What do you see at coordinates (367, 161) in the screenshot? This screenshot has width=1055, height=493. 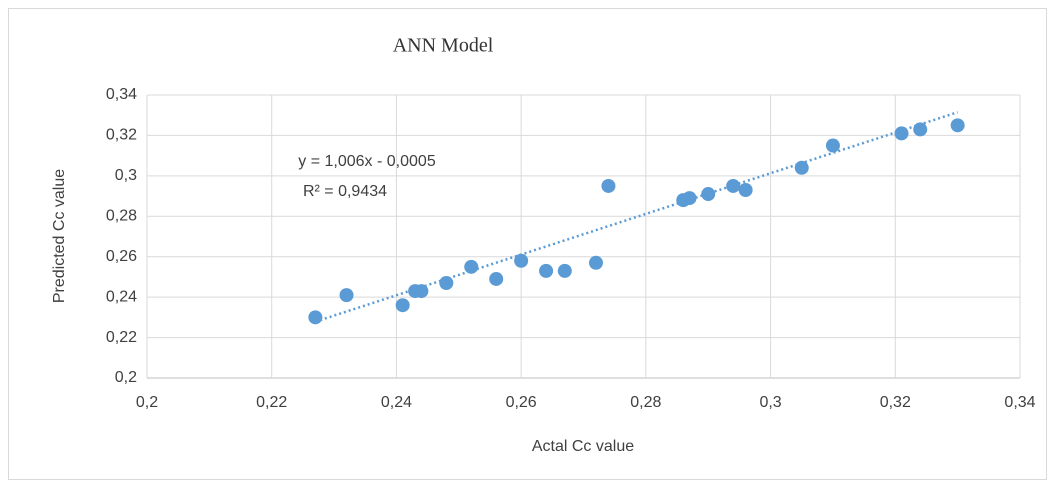 I see `trendline-equation: y = 1,006x - 0,0005` at bounding box center [367, 161].